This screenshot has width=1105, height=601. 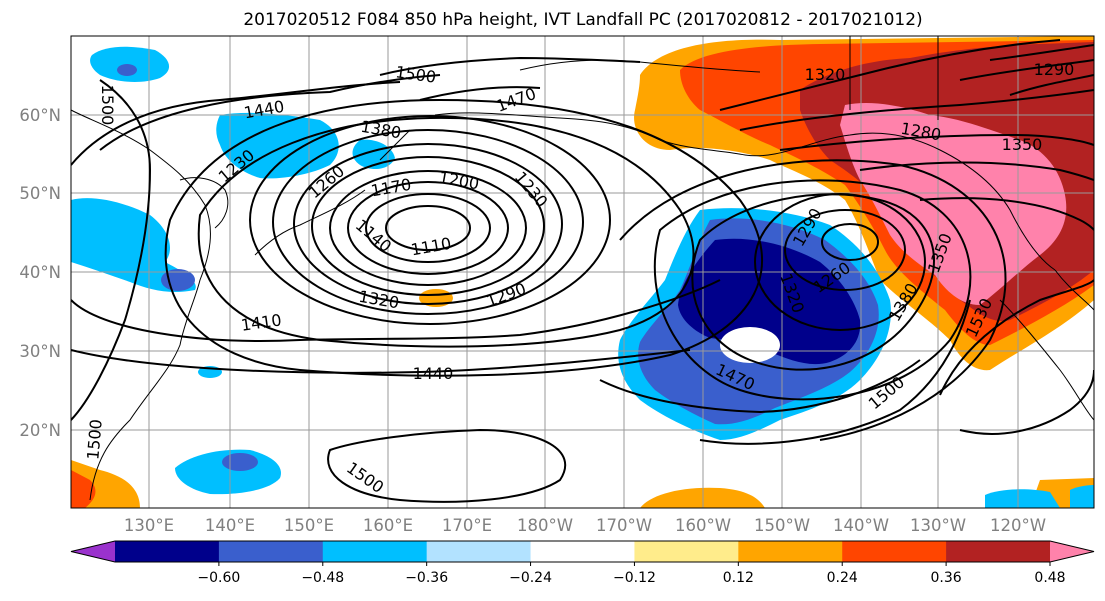 What do you see at coordinates (782, 525) in the screenshot?
I see `lon-label: 150°W` at bounding box center [782, 525].